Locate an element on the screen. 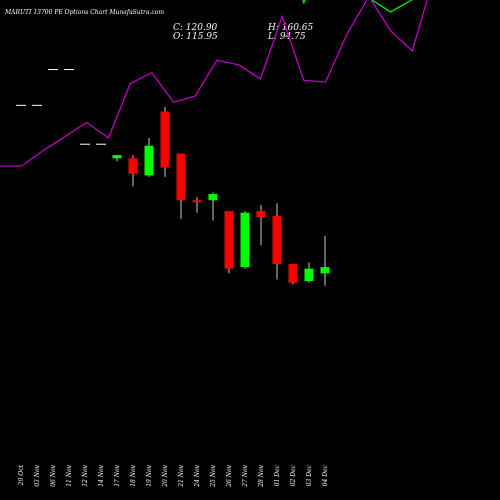 The image size is (500, 500). x-tick-label: 25 Nov is located at coordinates (213, 475).